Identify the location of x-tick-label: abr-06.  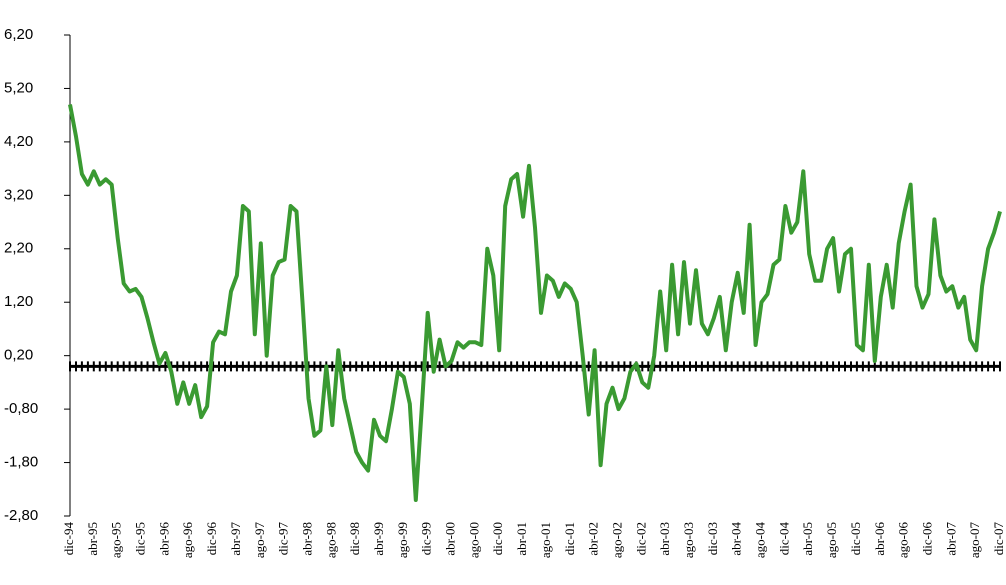
(879, 539).